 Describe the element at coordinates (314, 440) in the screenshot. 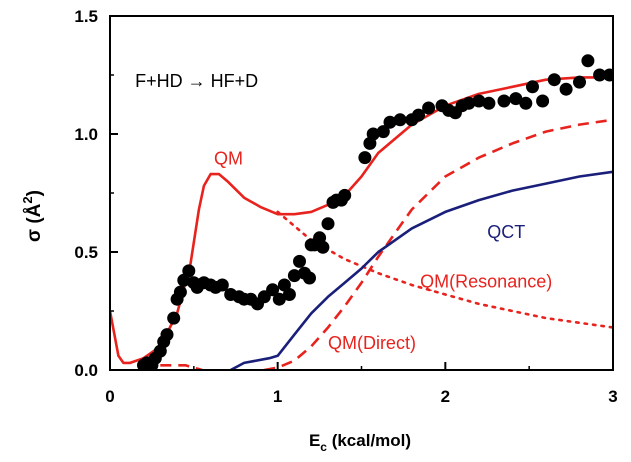

I see `x-axis-label-main: E` at that location.